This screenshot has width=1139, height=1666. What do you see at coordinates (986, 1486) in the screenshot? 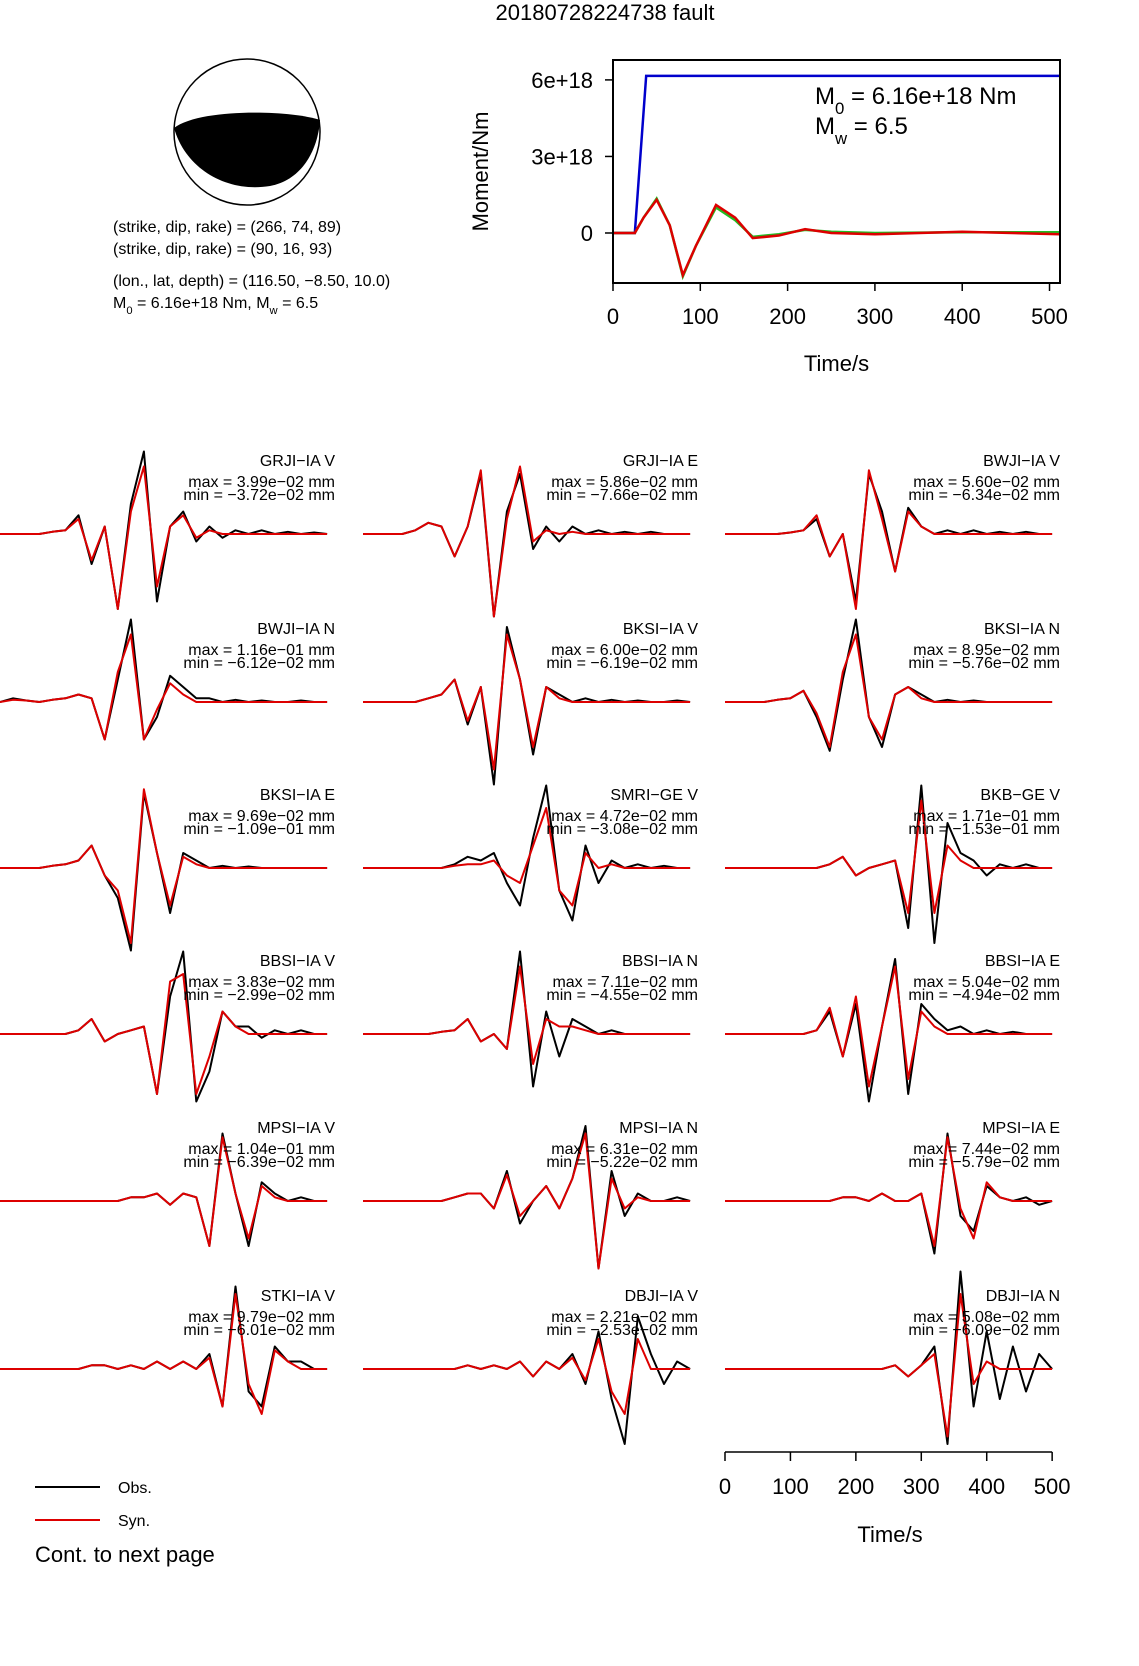
I see `time-tick-label: 400` at bounding box center [986, 1486].